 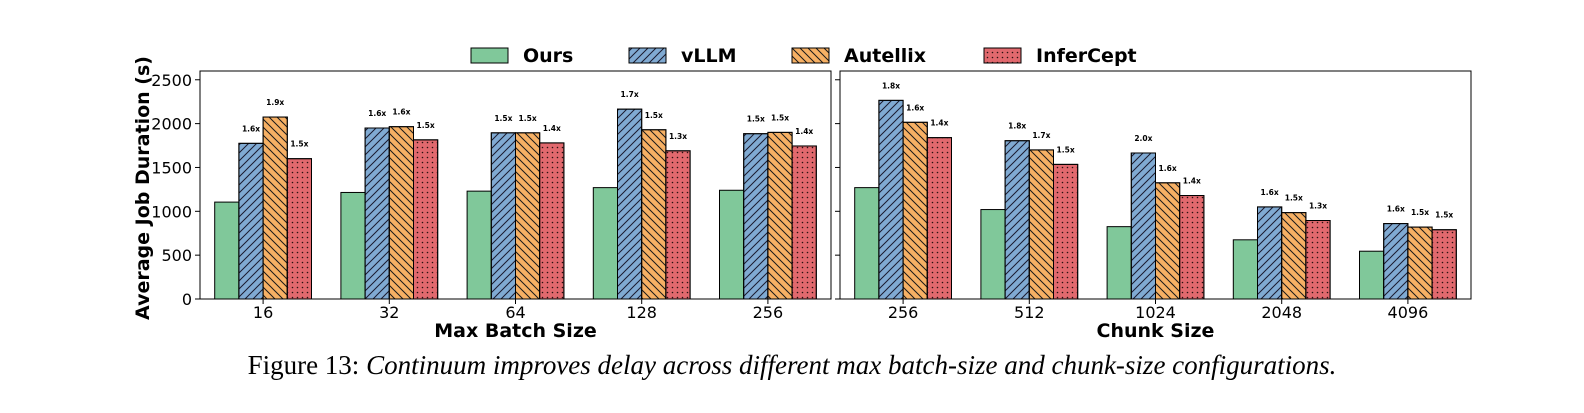 I want to click on x-axis-label: Max Batch Size, so click(x=515, y=331).